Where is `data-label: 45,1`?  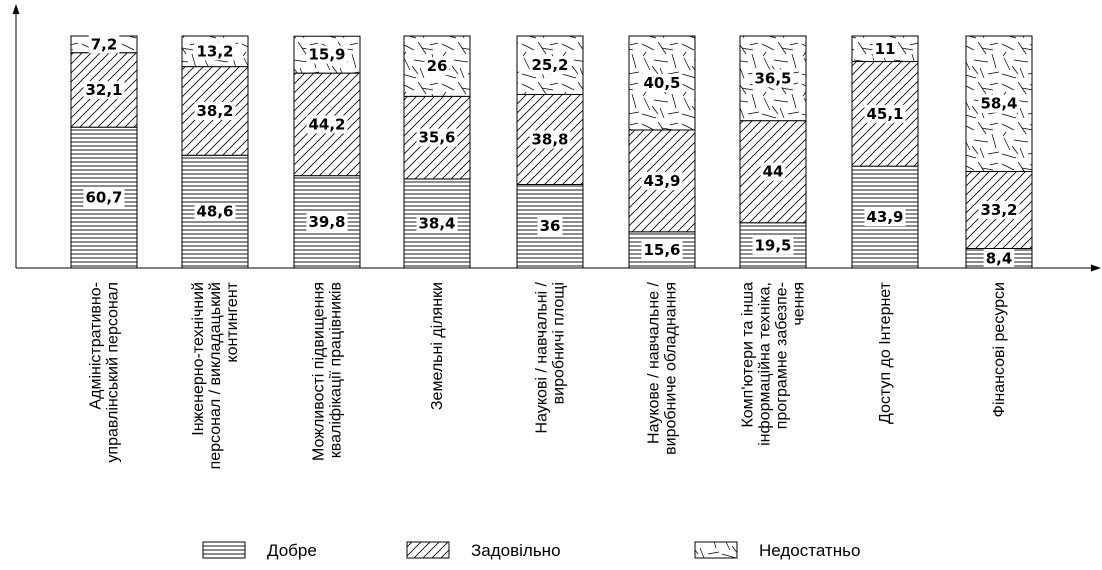 data-label: 45,1 is located at coordinates (884, 114).